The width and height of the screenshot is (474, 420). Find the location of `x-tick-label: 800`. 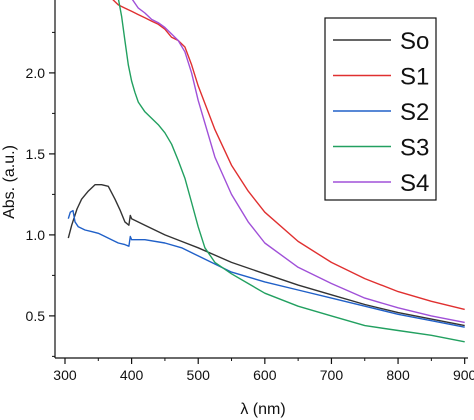

x-tick-label: 800 is located at coordinates (398, 375).